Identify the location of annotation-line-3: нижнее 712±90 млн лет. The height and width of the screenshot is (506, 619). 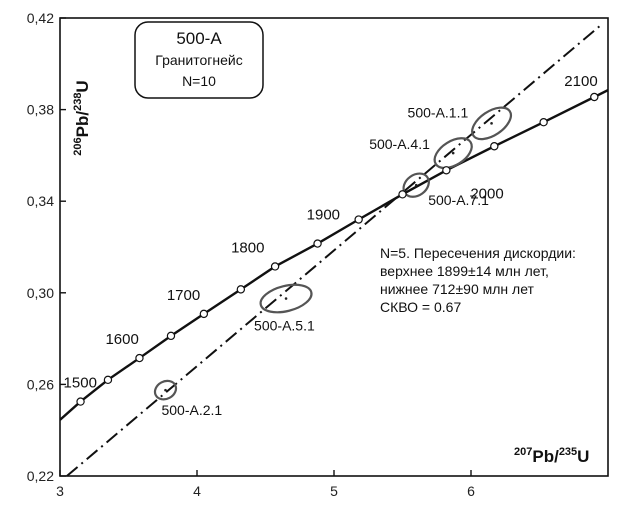
(457, 289).